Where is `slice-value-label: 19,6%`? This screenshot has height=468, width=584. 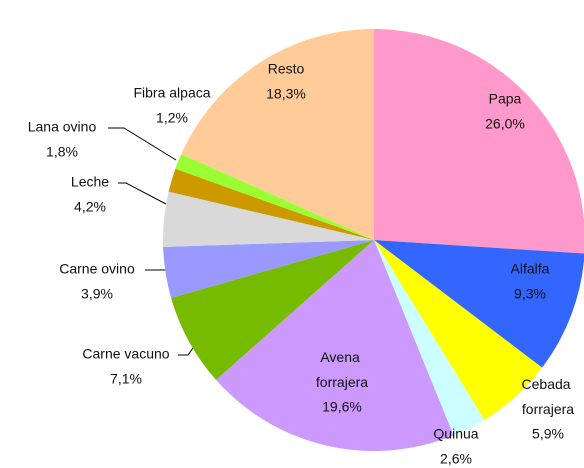
slice-value-label: 19,6% is located at coordinates (342, 407).